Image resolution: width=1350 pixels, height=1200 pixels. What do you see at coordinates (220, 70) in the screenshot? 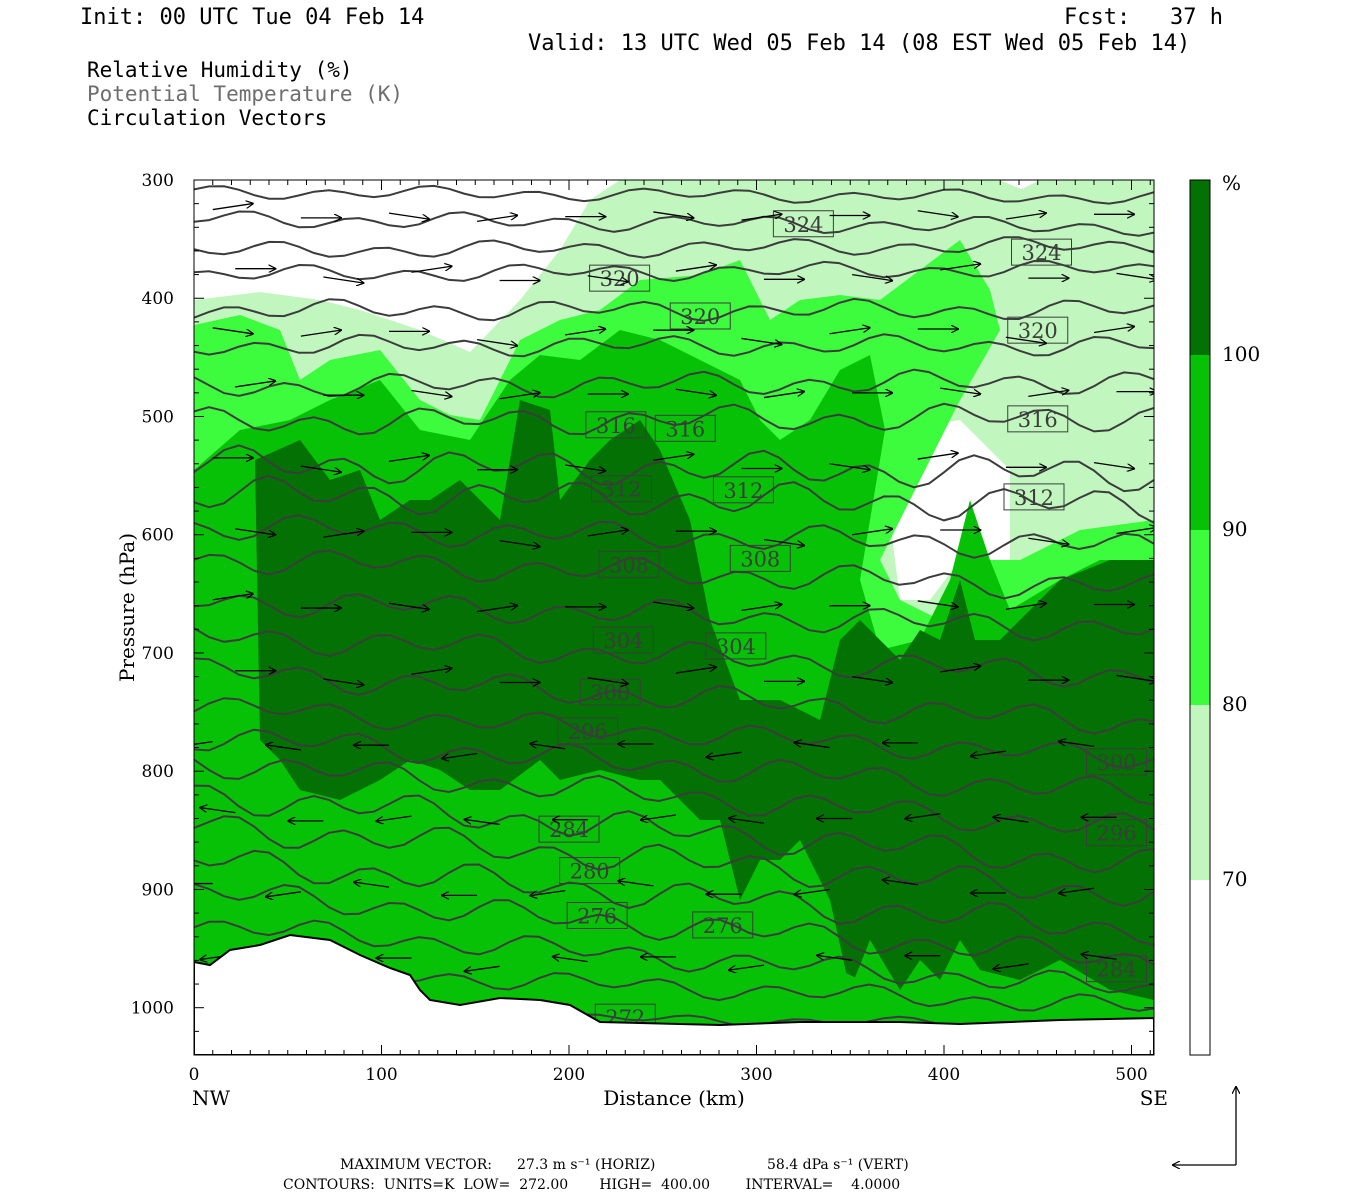
I see `legend-rh: Relative Humidity (%)` at bounding box center [220, 70].